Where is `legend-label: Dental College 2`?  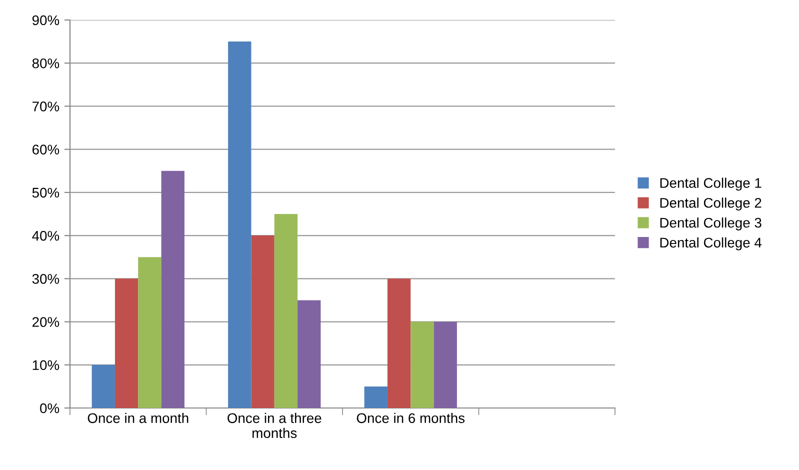
legend-label: Dental College 2 is located at coordinates (711, 204).